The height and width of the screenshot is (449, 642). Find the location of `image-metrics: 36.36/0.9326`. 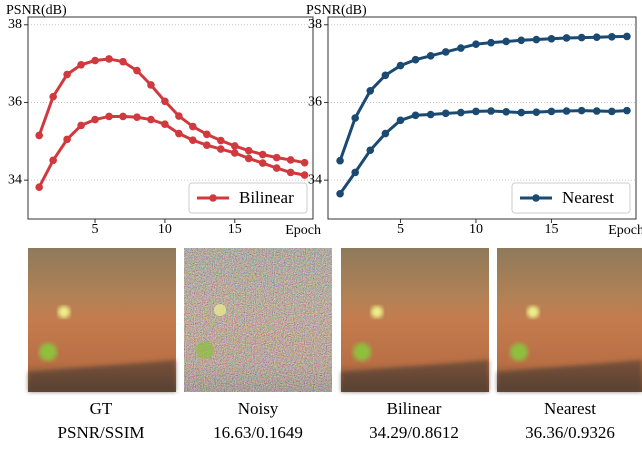

image-metrics: 36.36/0.9326 is located at coordinates (570, 432).